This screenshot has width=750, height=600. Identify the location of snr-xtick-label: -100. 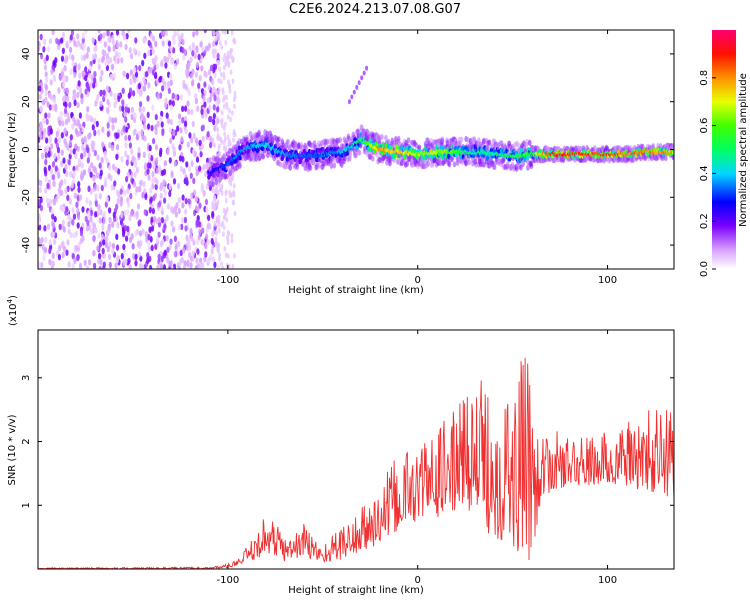
(227, 580).